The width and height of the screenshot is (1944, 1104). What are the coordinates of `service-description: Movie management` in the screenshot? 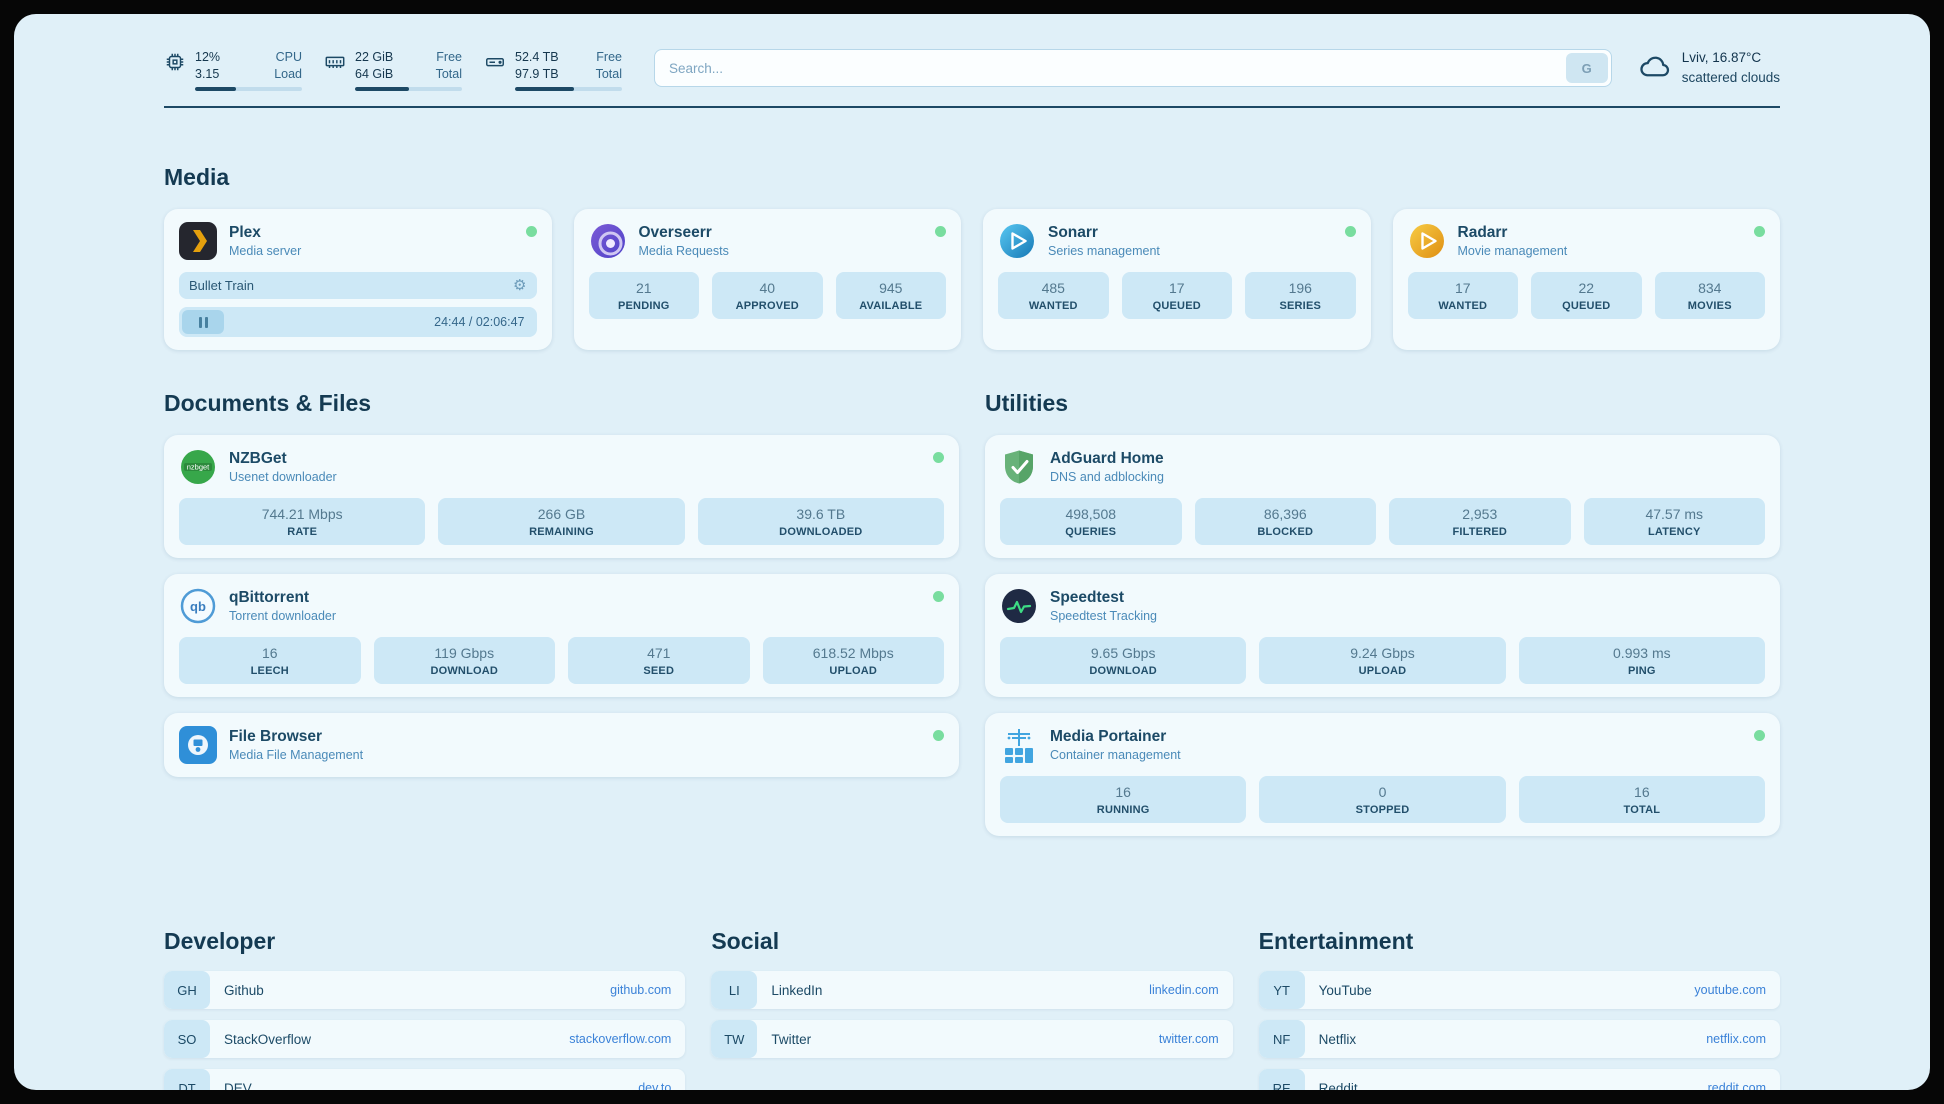 It's located at (1512, 250).